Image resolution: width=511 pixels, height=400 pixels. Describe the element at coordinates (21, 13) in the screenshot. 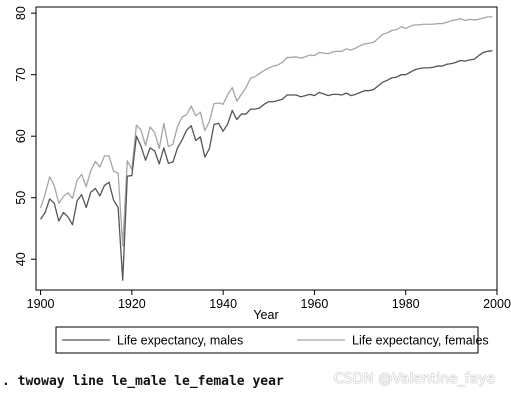

I see `y-tick-label: 80` at that location.